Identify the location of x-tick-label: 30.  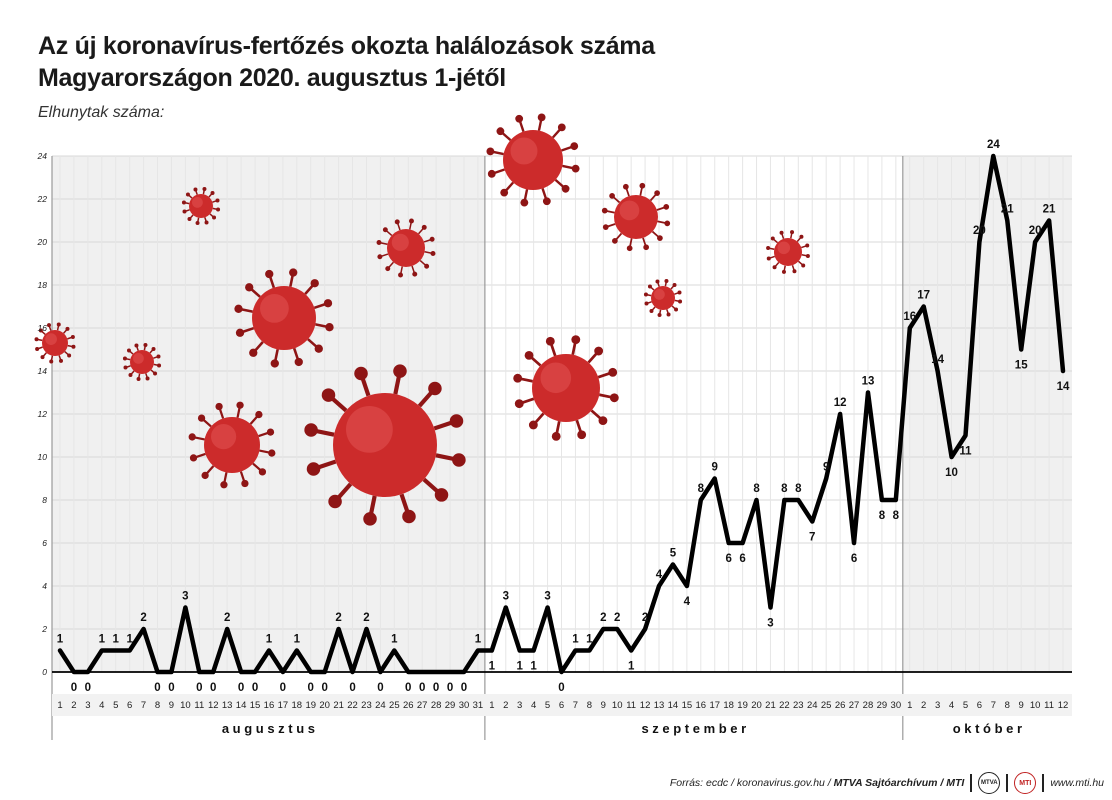
(896, 705).